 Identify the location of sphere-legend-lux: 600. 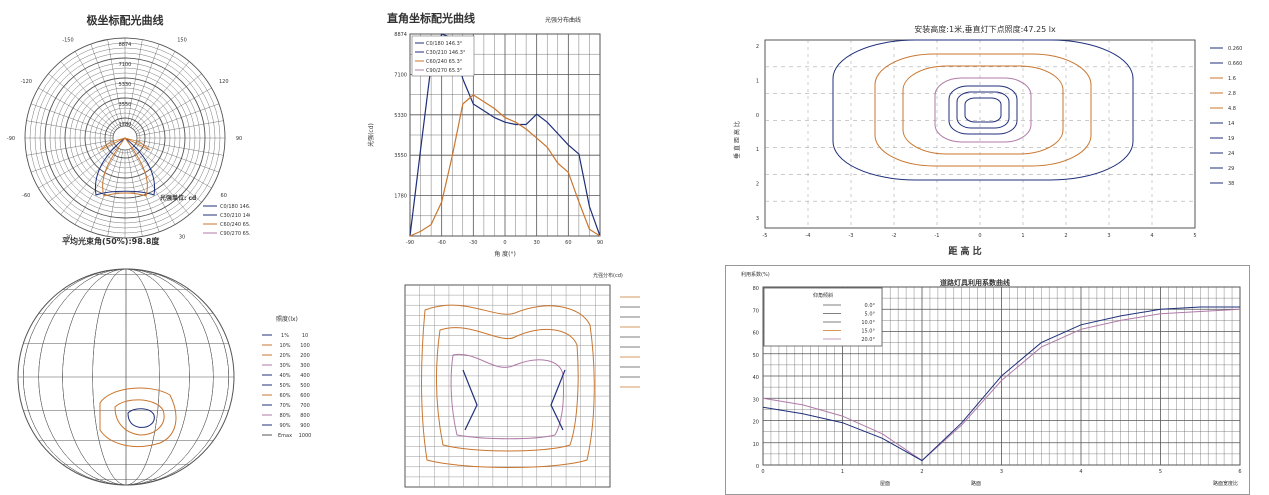
(305, 396).